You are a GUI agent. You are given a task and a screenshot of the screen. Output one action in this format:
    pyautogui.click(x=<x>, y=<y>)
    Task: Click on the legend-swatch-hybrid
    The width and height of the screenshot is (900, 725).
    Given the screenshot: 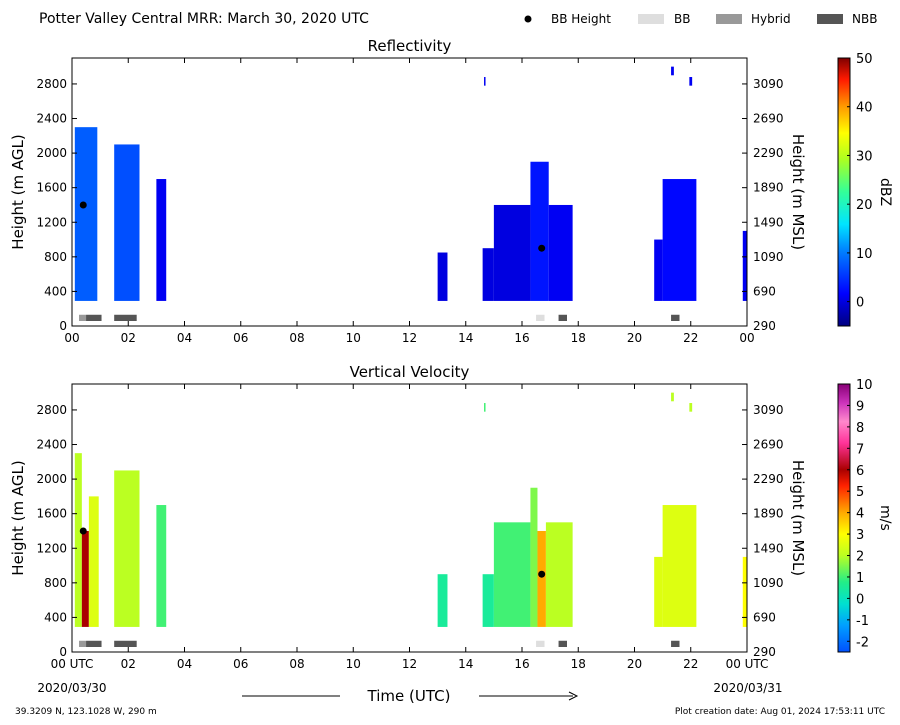 What is the action you would take?
    pyautogui.click(x=729, y=19)
    